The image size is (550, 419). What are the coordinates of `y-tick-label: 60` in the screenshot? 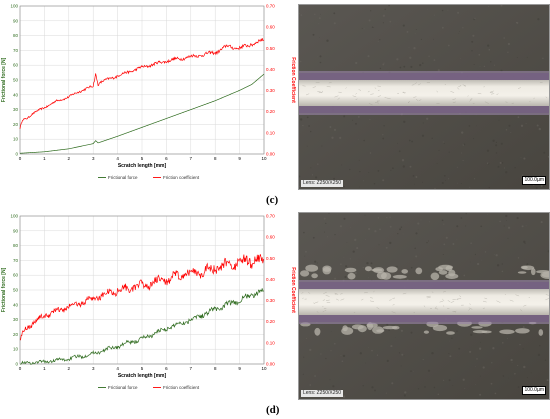 It's located at (16, 65).